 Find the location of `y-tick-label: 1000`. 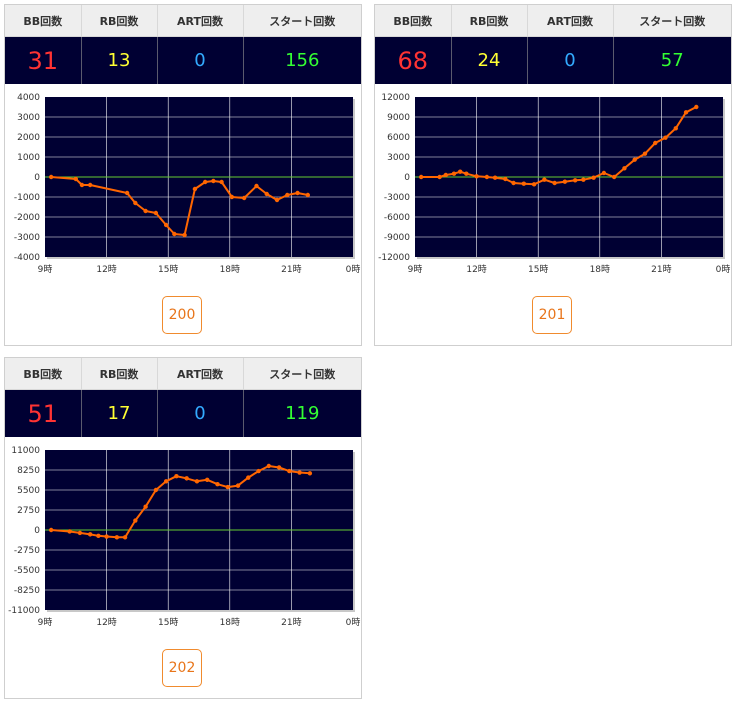

y-tick-label: 1000 is located at coordinates (28, 158).